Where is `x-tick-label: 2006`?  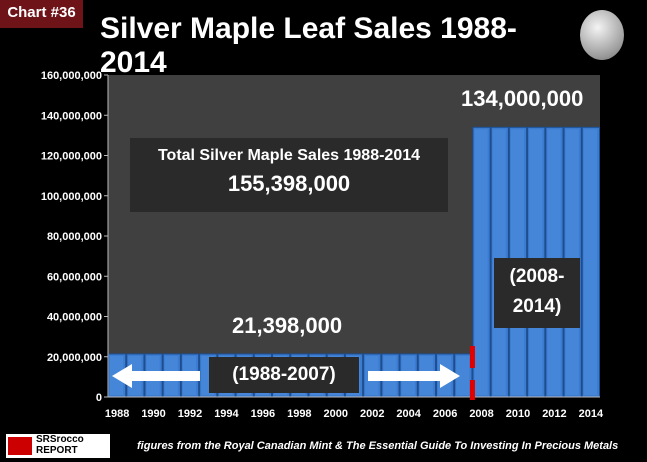 x-tick-label: 2006 is located at coordinates (445, 414).